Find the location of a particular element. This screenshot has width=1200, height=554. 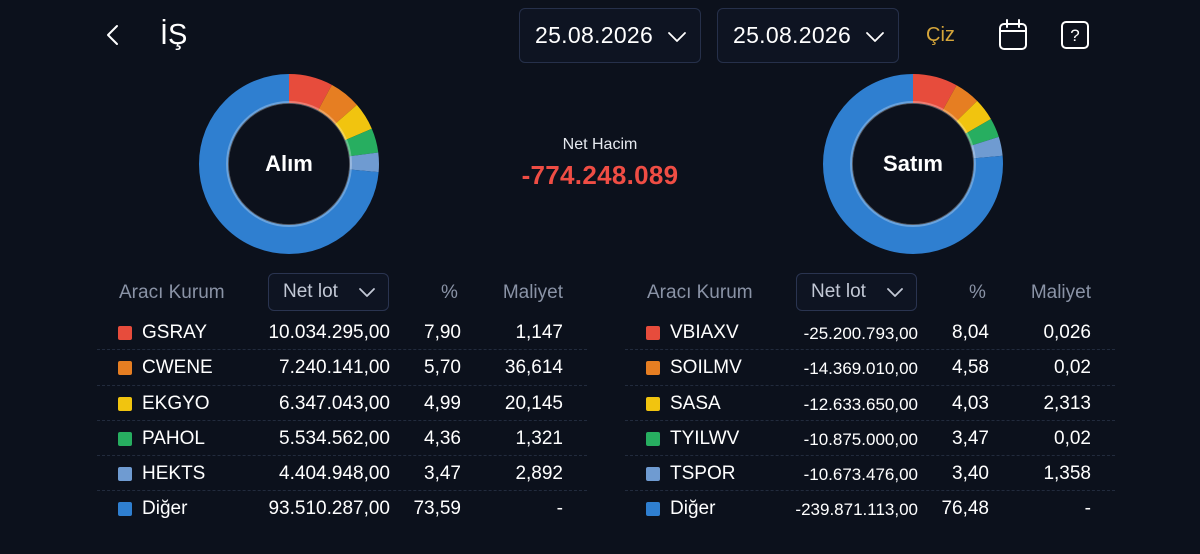

percent-value: 4,99 is located at coordinates (442, 403).